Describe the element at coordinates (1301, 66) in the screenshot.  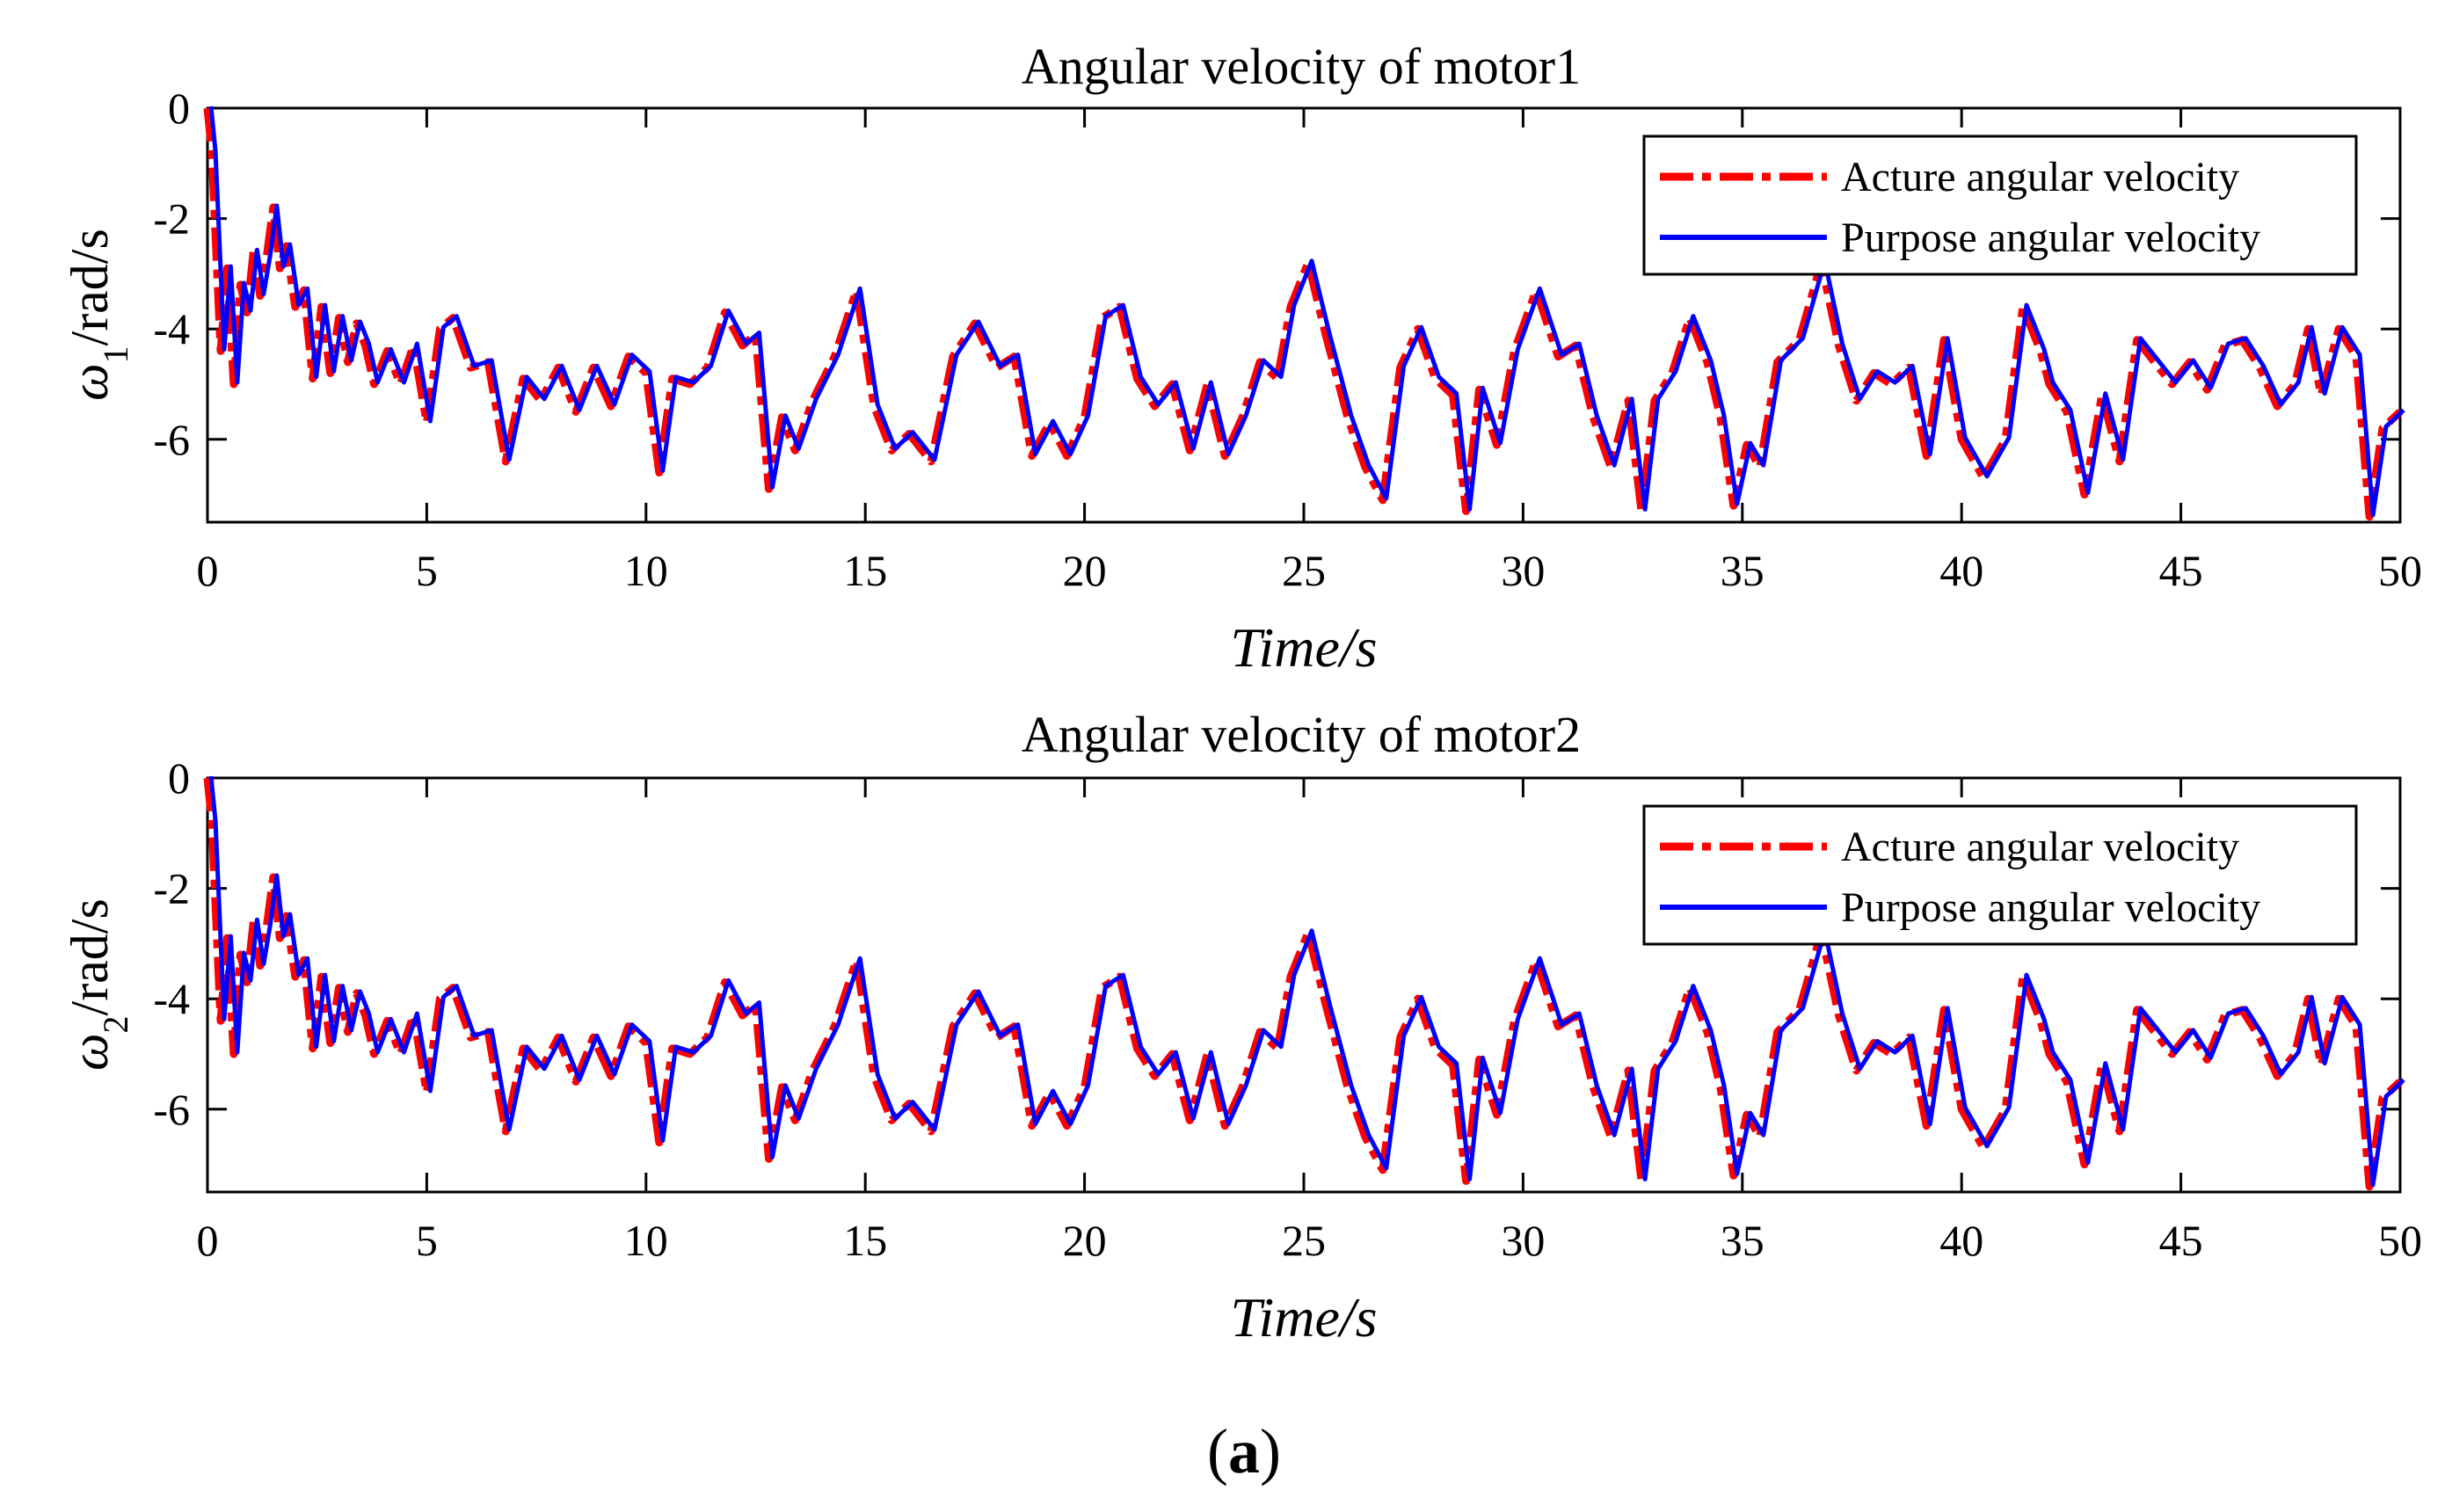
I see `chart-title: Angular velocity of motor1` at that location.